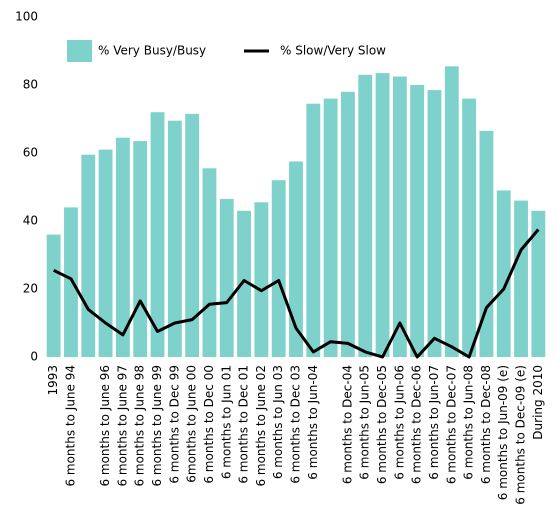  What do you see at coordinates (365, 422) in the screenshot?
I see `x-tick-label: 6 months to Jun-05` at bounding box center [365, 422].